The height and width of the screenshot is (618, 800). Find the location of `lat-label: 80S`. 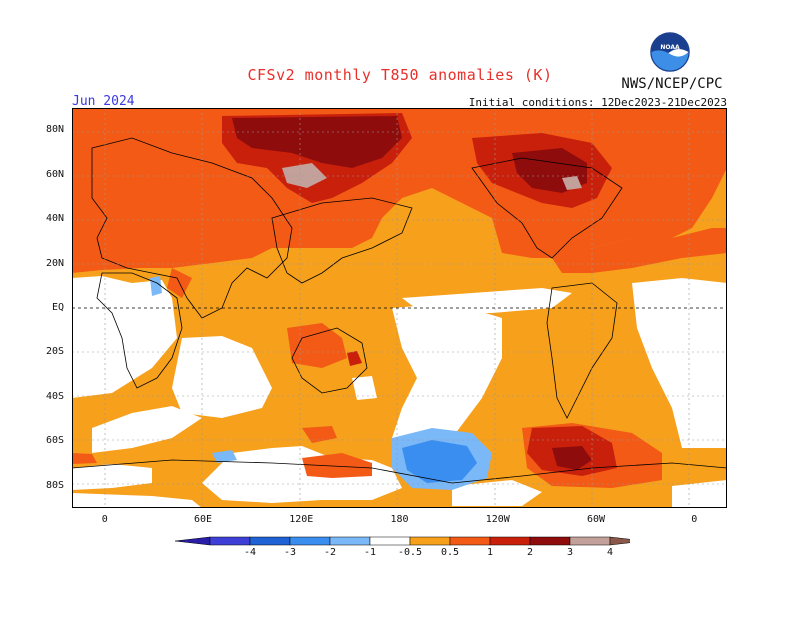

lat-label: 80S is located at coordinates (54, 485).